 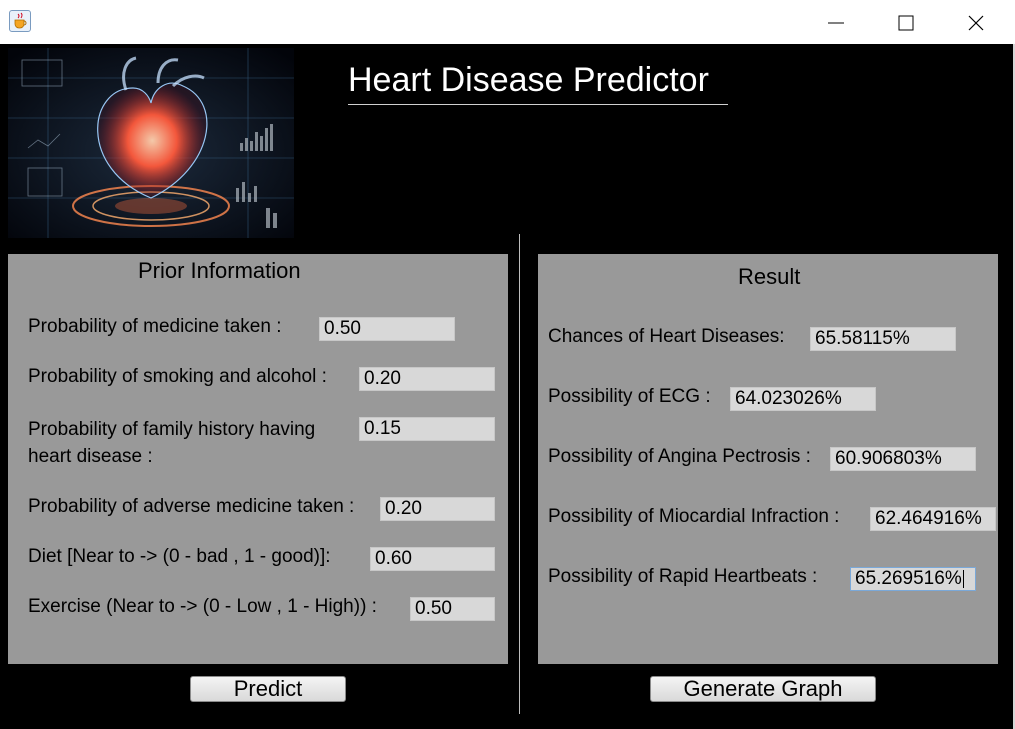 I want to click on medicine-taken-input: 0.50, so click(x=387, y=329).